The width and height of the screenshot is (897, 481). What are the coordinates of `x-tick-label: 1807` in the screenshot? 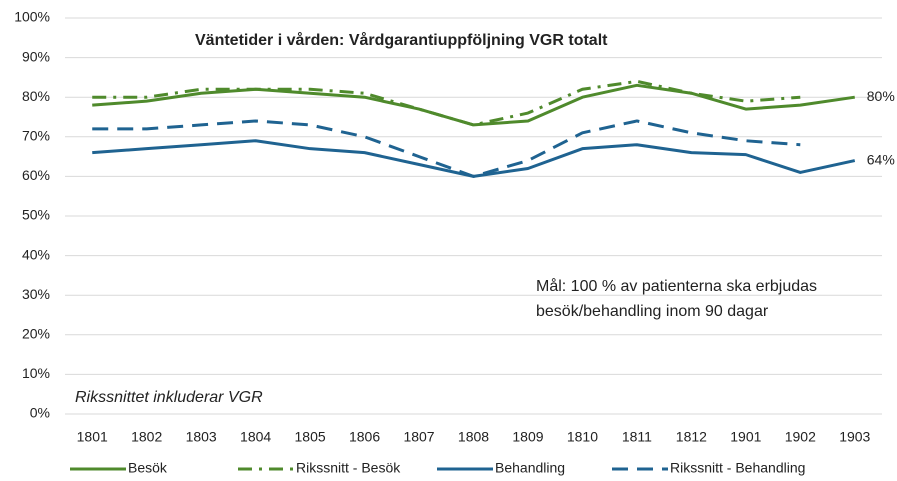 It's located at (418, 437).